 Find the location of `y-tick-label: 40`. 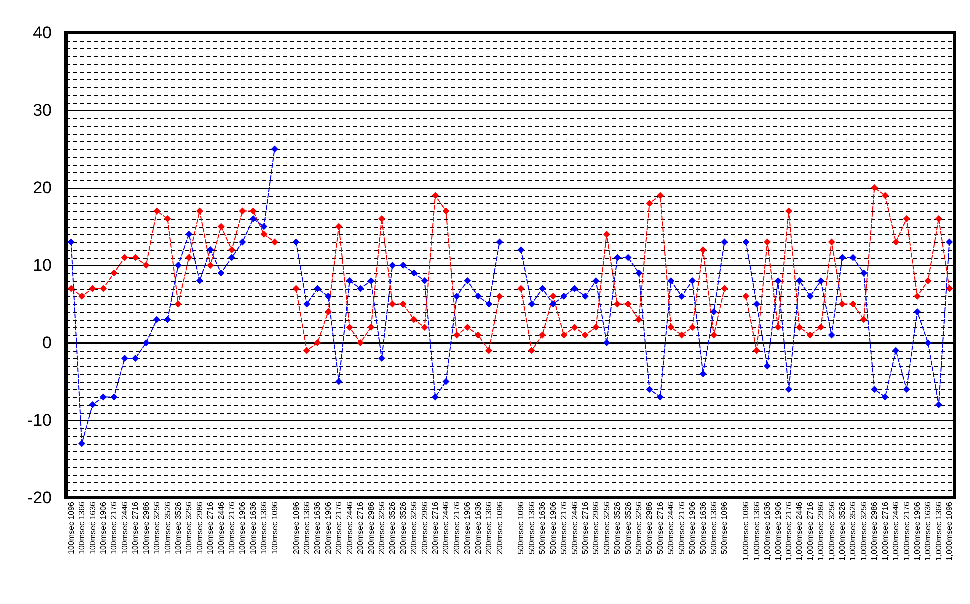

y-tick-label: 40 is located at coordinates (42, 33).